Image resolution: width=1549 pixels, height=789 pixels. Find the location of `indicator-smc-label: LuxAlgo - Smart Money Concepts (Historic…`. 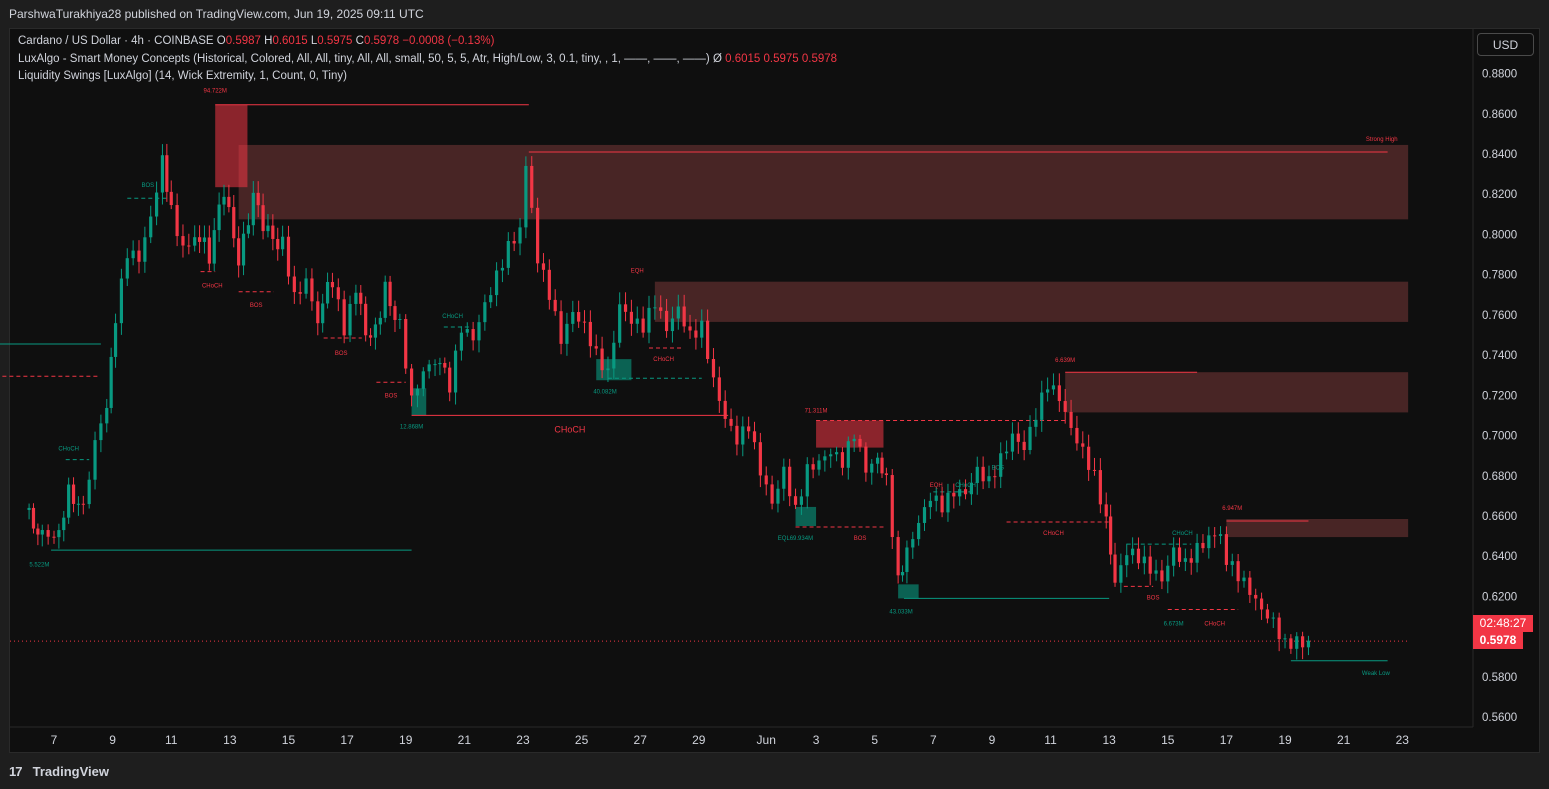

indicator-smc-label: LuxAlgo - Smart Money Concepts (Historic… is located at coordinates (370, 59).